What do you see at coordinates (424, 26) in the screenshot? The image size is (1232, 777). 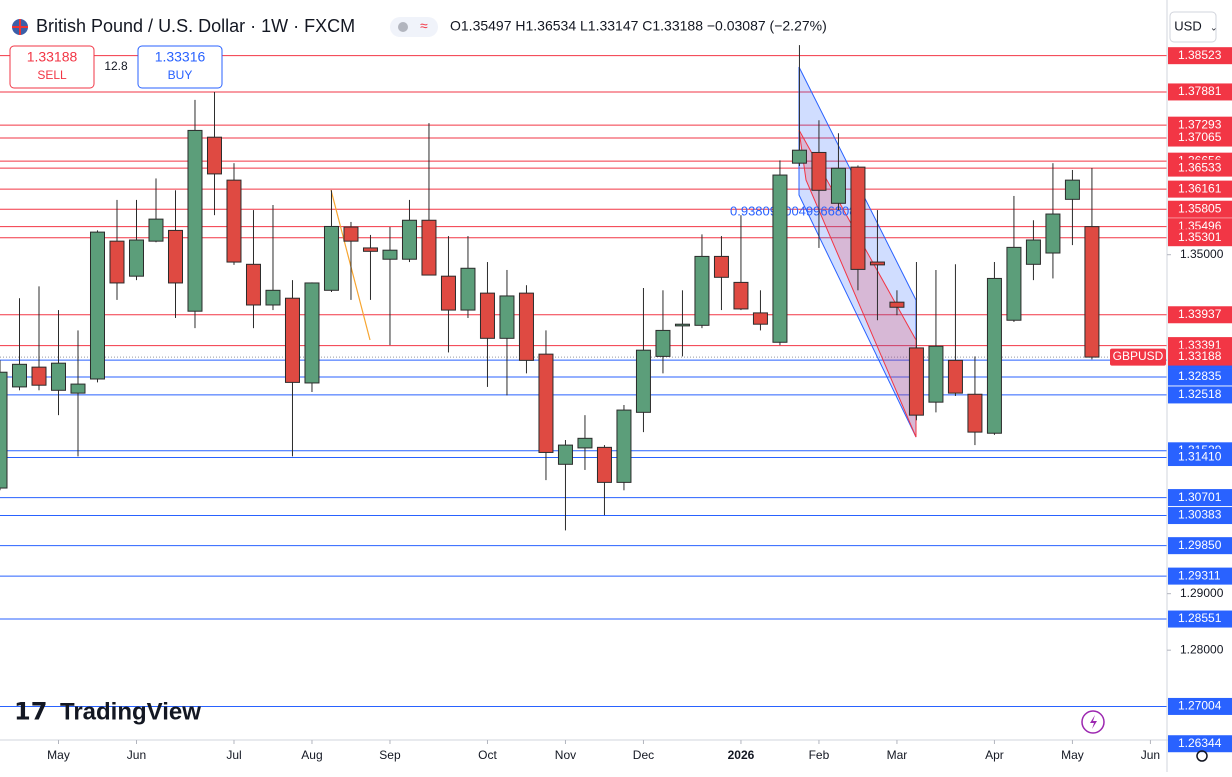 I see `status-icon: ≈` at bounding box center [424, 26].